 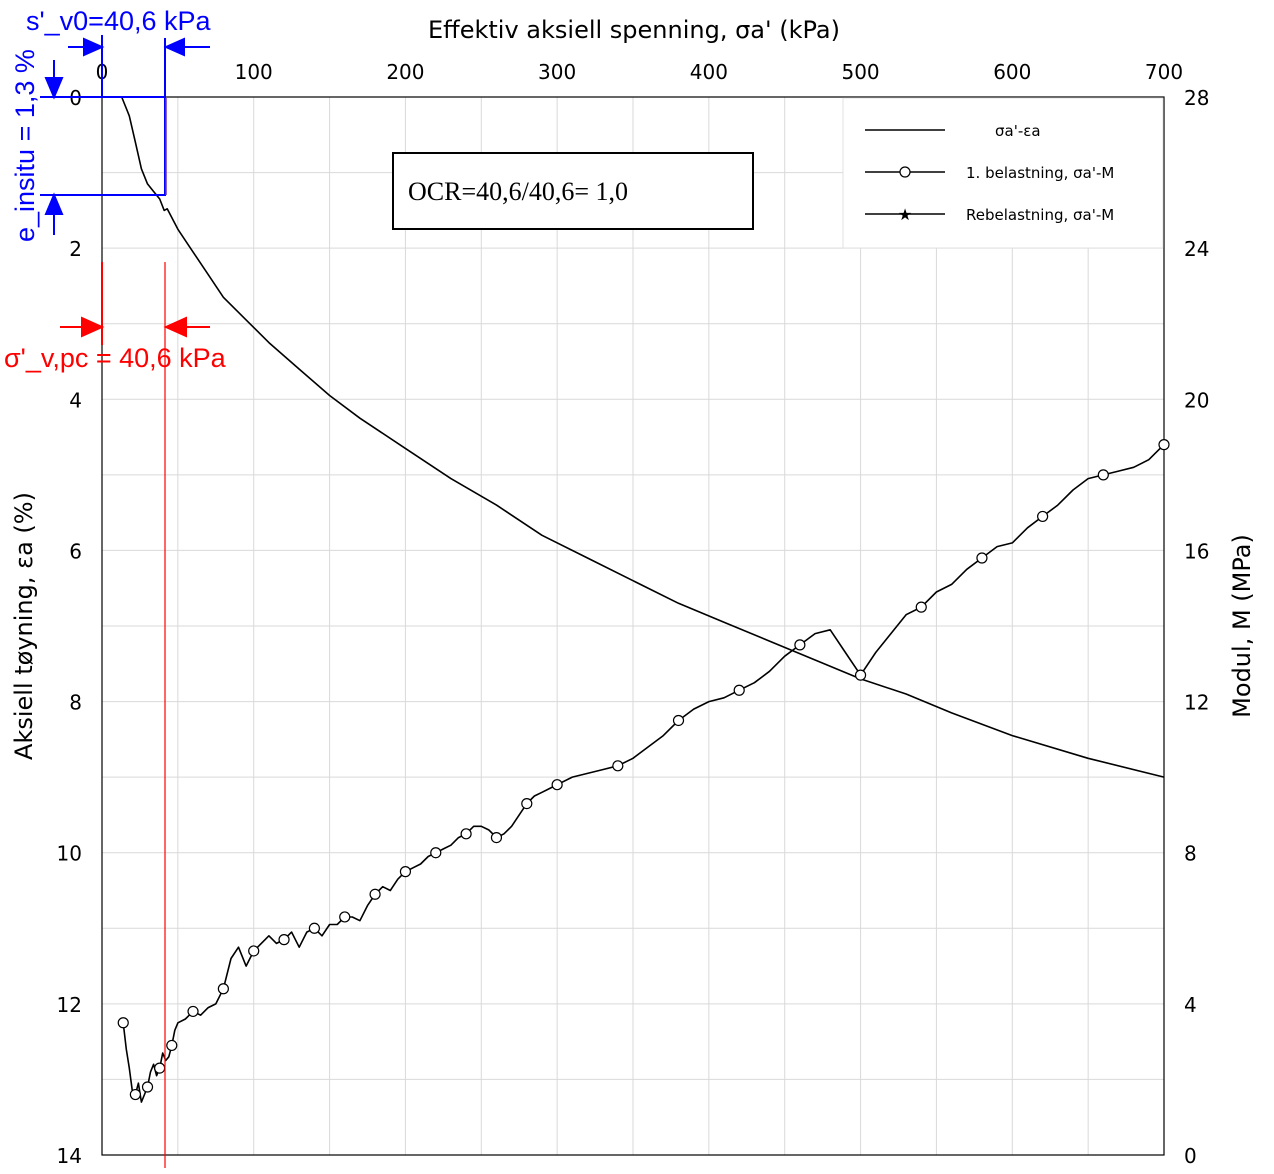 What do you see at coordinates (69, 1156) in the screenshot?
I see `left-y-tick-label: 14` at bounding box center [69, 1156].